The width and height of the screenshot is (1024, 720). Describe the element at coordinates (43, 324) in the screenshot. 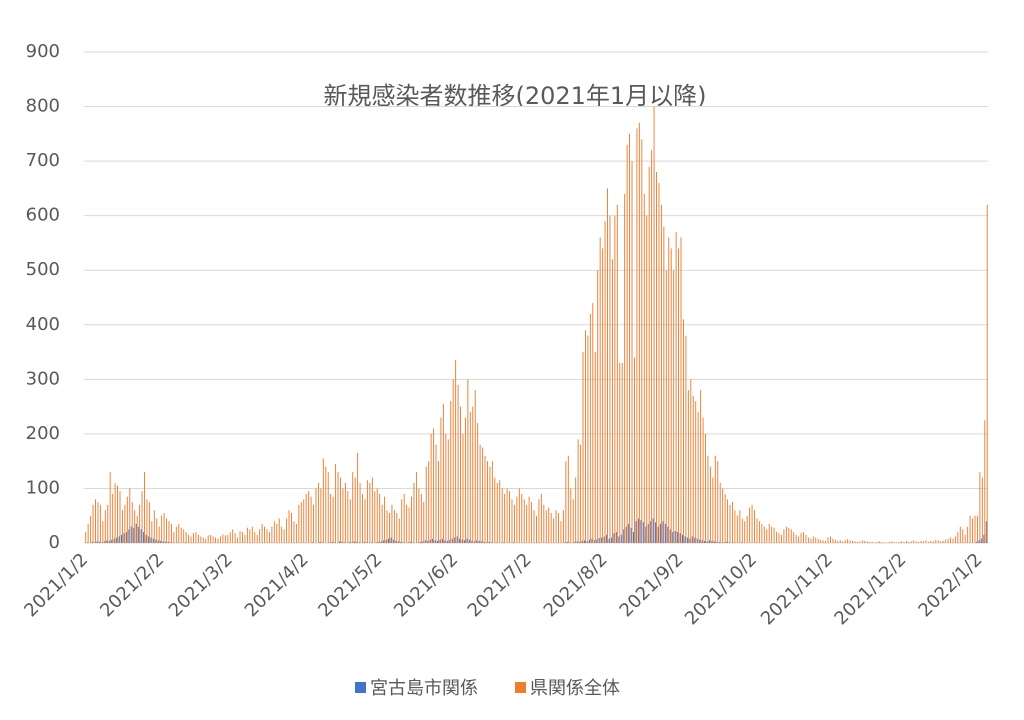

I see `y-tick-label: 400` at that location.